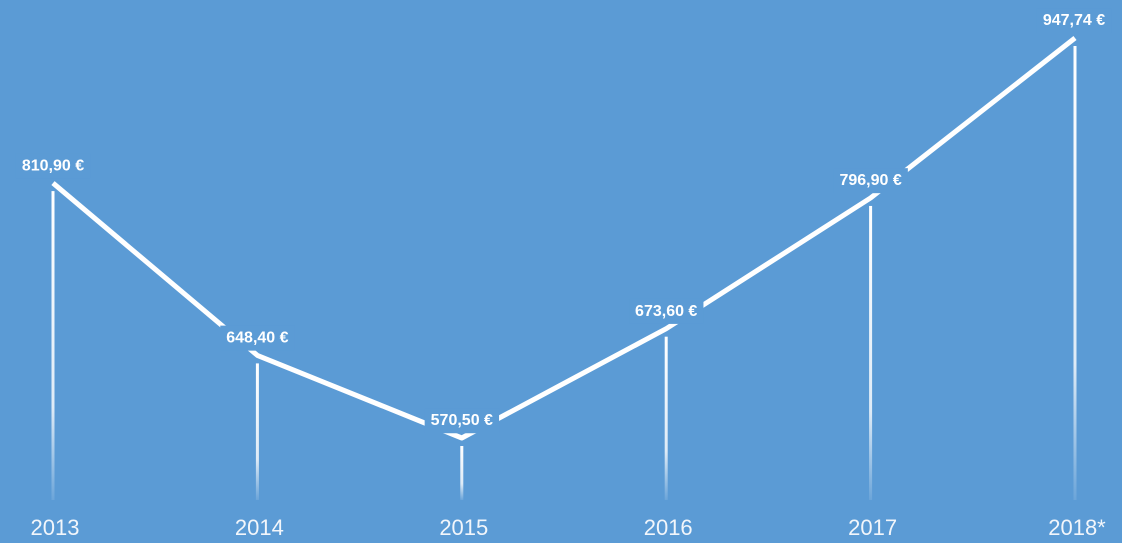 This screenshot has width=1122, height=543. I want to click on value-label: 570,50 €, so click(462, 420).